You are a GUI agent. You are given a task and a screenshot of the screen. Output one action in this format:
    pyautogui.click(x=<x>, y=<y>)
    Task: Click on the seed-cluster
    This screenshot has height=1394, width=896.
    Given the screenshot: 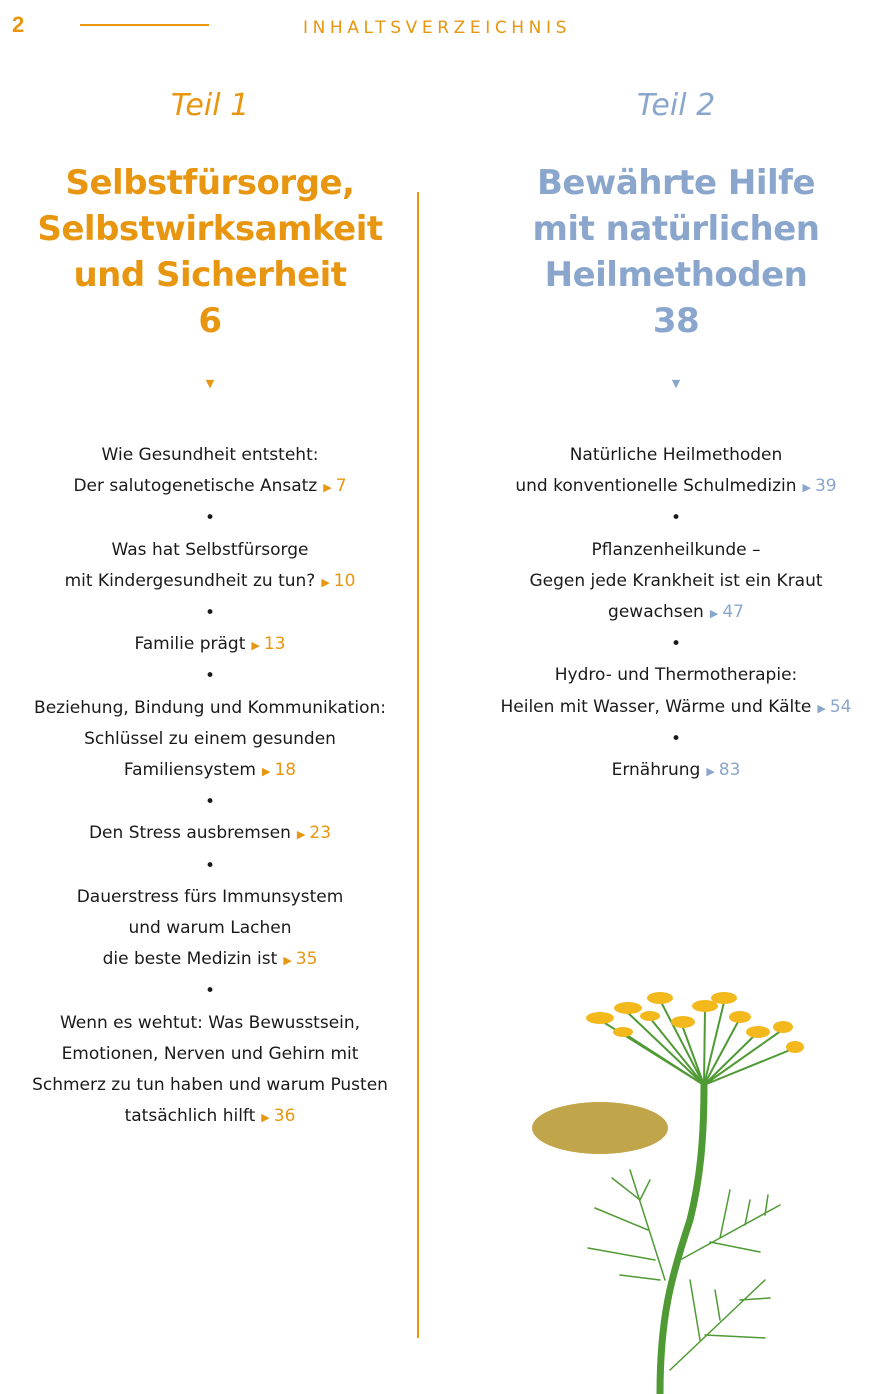 What is the action you would take?
    pyautogui.click(x=600, y=1128)
    